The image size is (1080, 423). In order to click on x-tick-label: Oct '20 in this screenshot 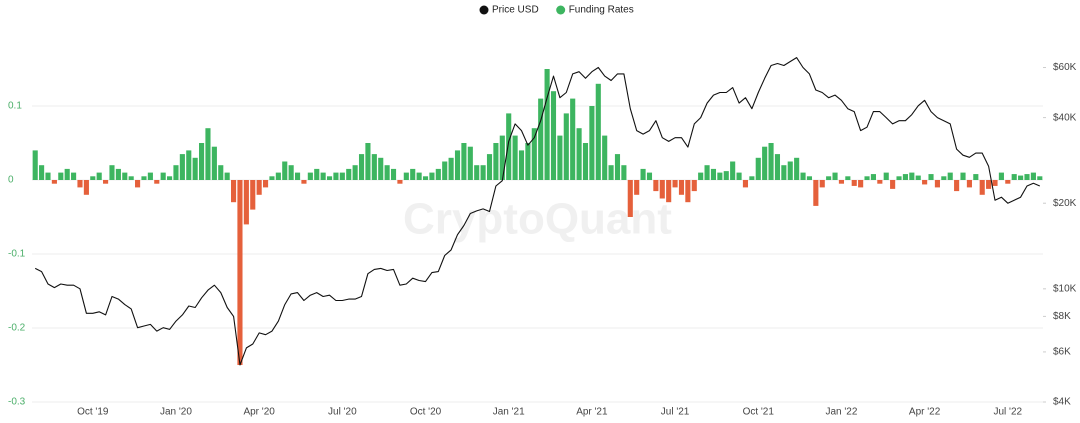, I will do `click(426, 412)`.